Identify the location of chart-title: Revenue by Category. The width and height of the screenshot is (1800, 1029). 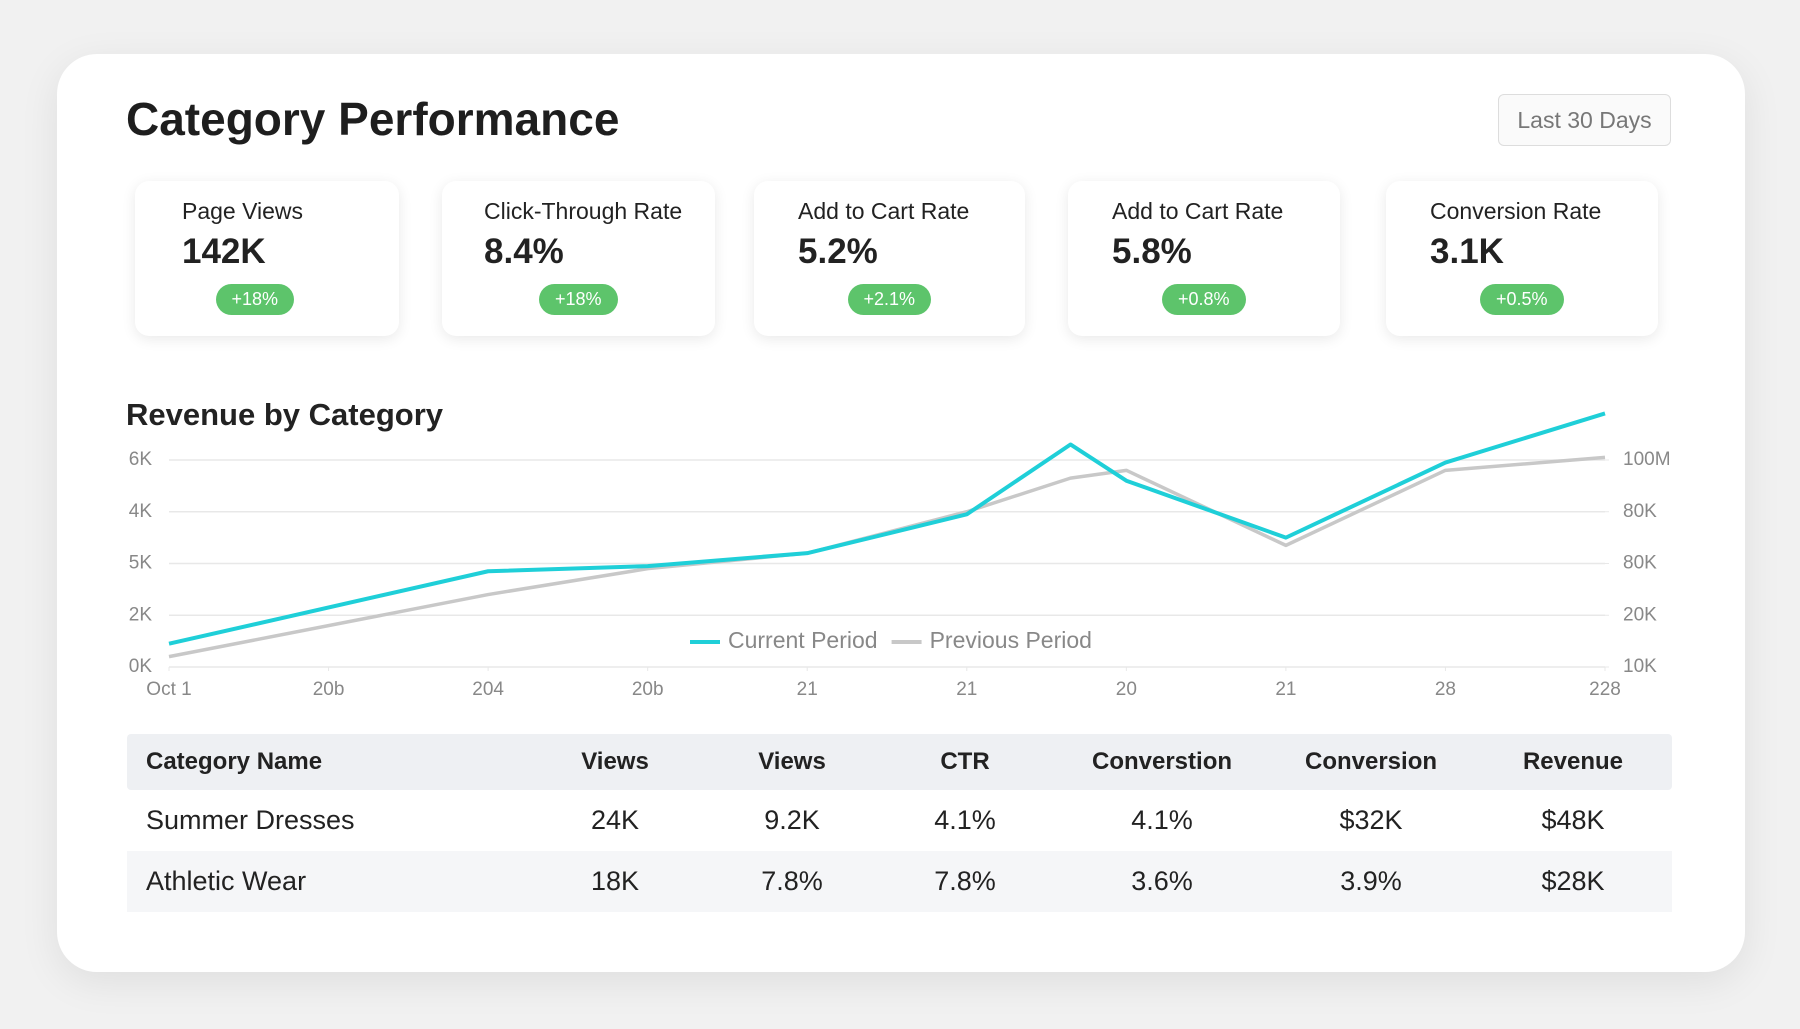
(285, 414).